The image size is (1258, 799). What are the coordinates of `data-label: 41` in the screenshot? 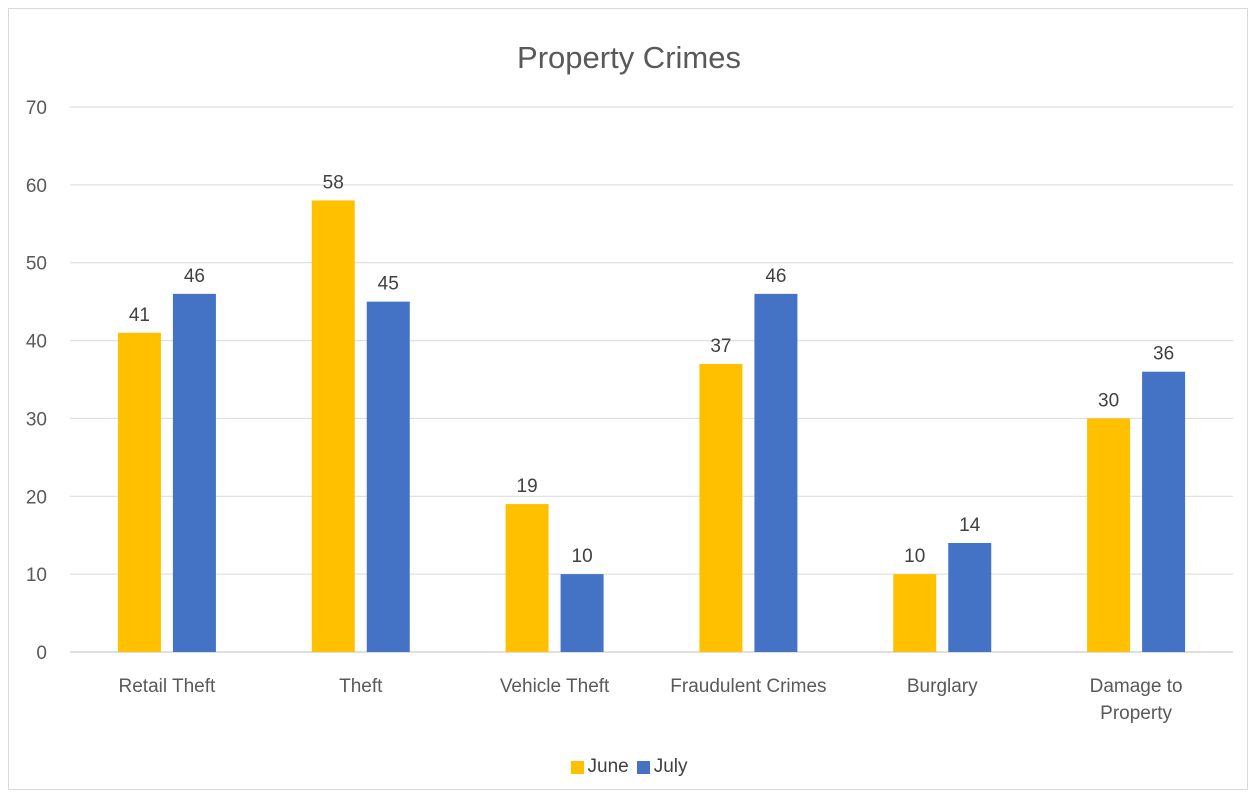 It's located at (139, 315).